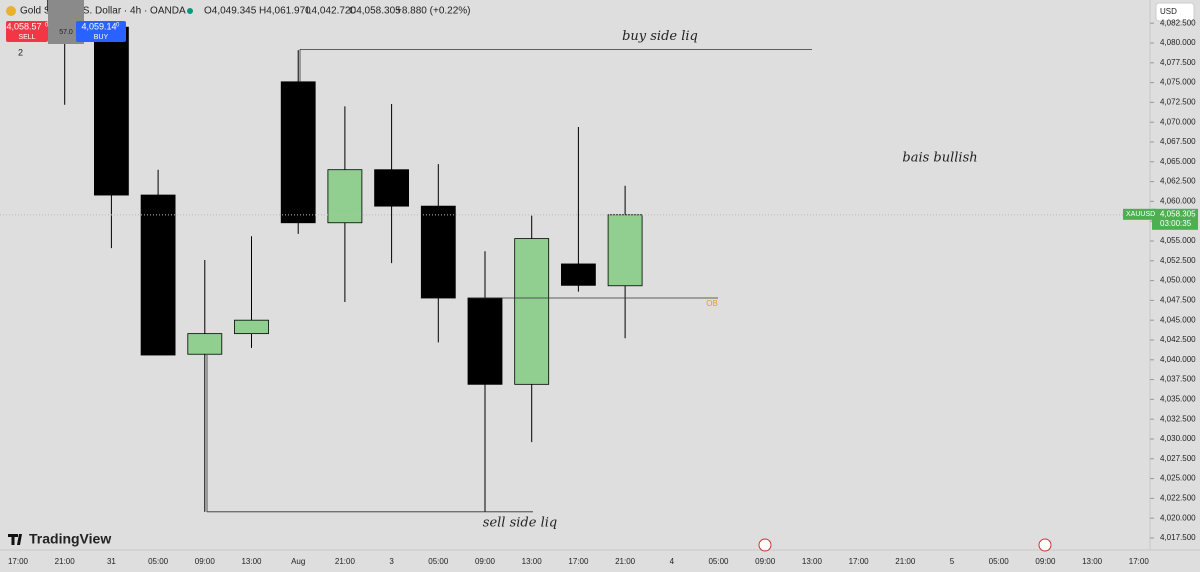  What do you see at coordinates (660, 36) in the screenshot?
I see `level-label: buy side liq` at bounding box center [660, 36].